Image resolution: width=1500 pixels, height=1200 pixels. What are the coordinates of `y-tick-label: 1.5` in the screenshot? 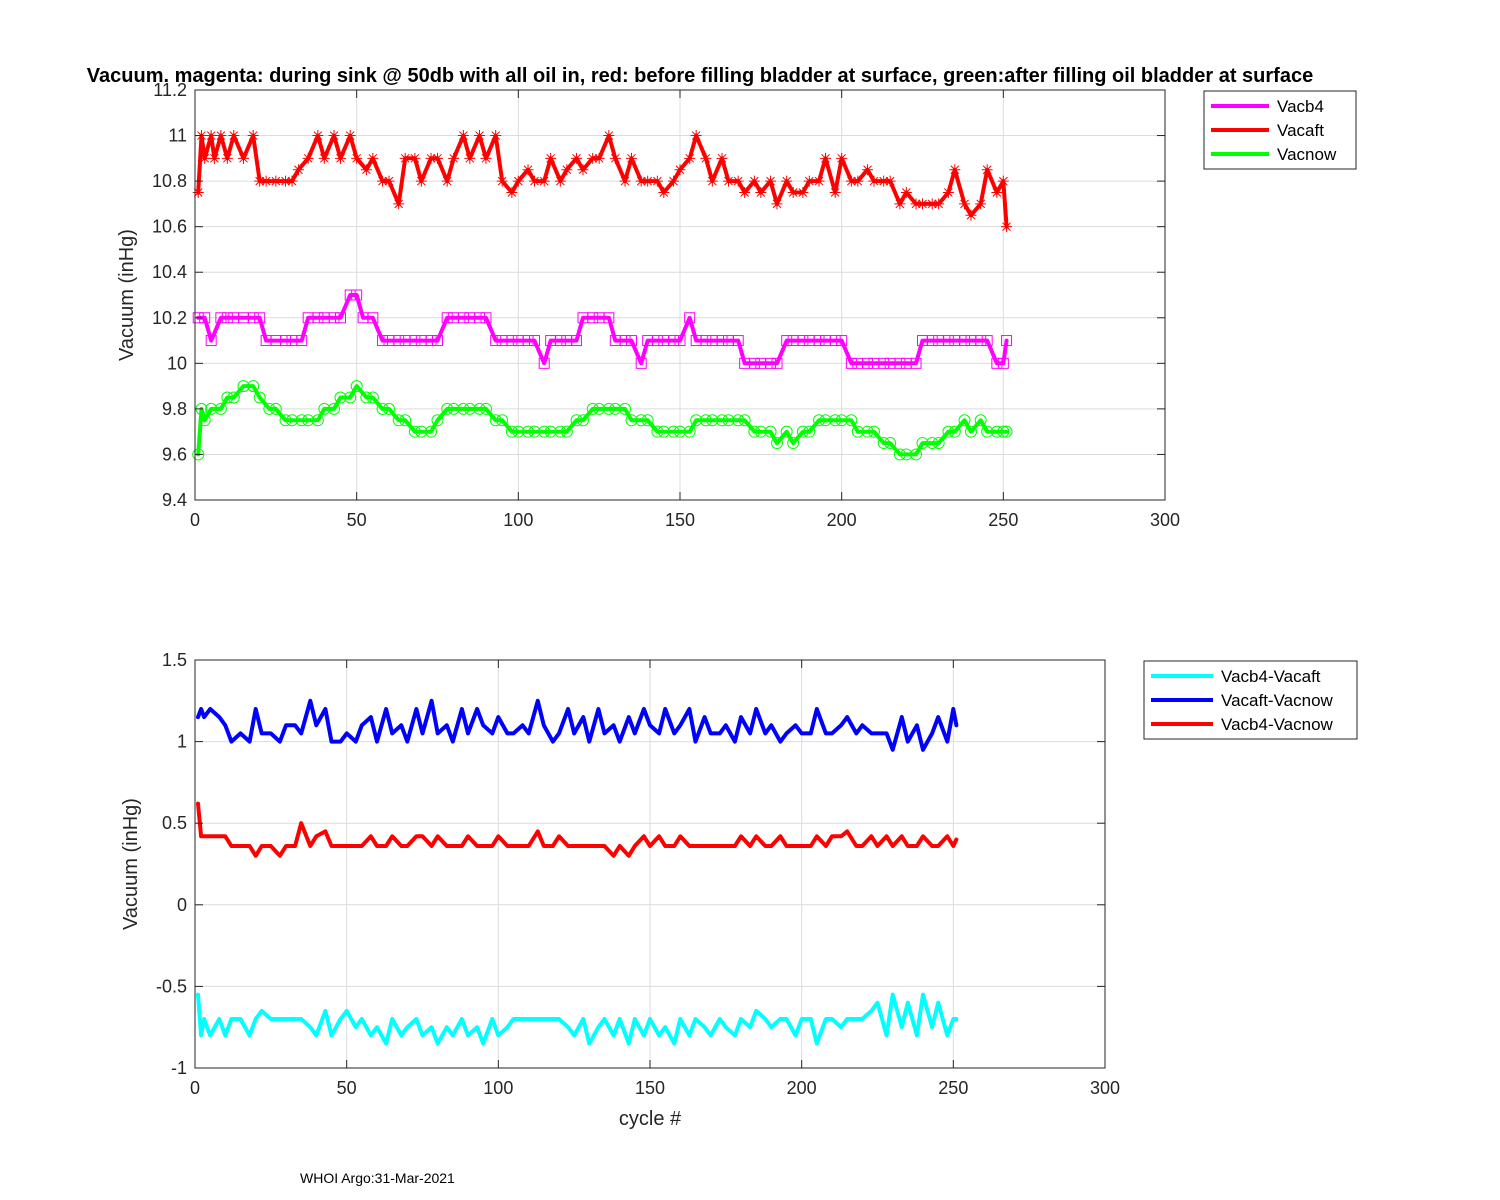 It's located at (174, 660).